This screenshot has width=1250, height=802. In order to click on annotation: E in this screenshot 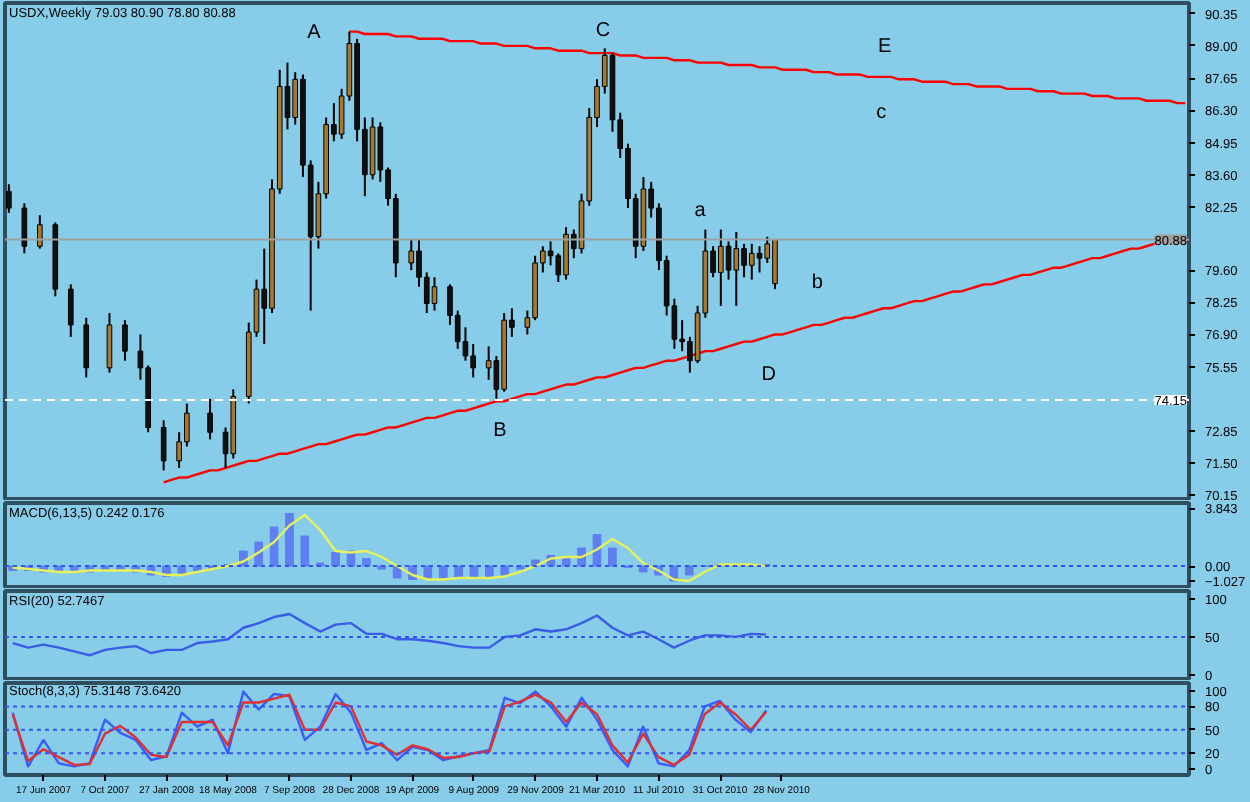, I will do `click(885, 47)`.